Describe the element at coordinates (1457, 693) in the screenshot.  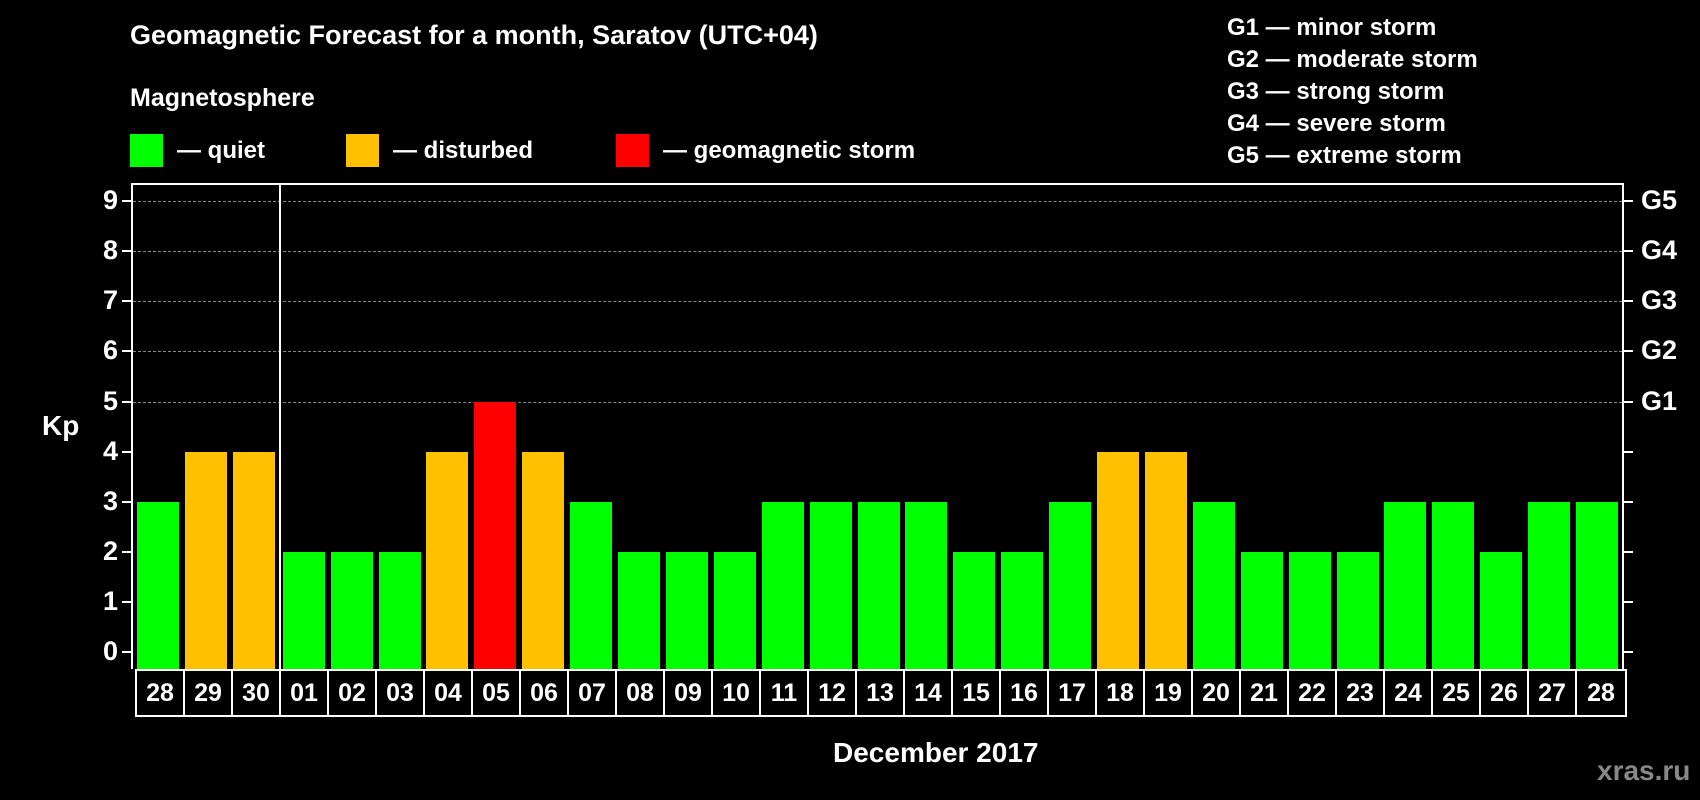
I see `date-cell: 25` at that location.